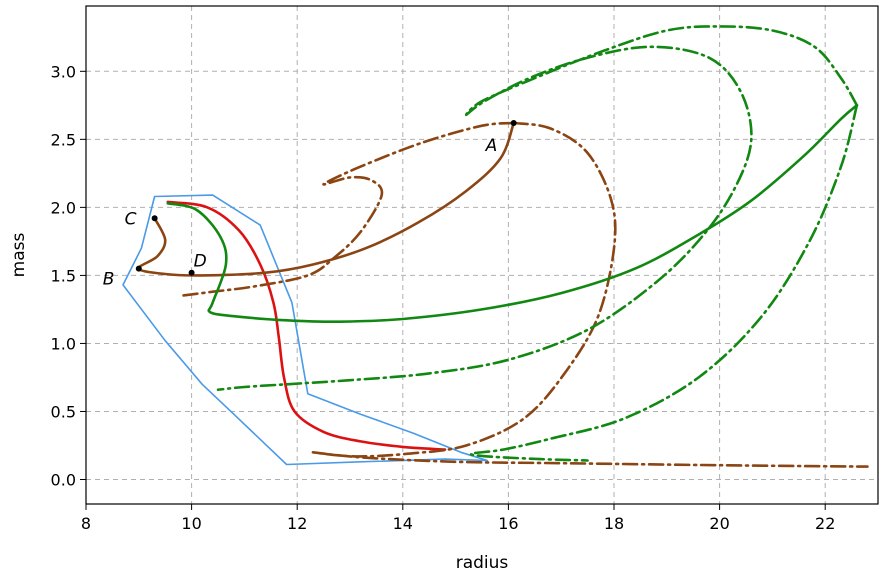 This screenshot has height=575, width=881. I want to click on x-tick-label: 12, so click(297, 523).